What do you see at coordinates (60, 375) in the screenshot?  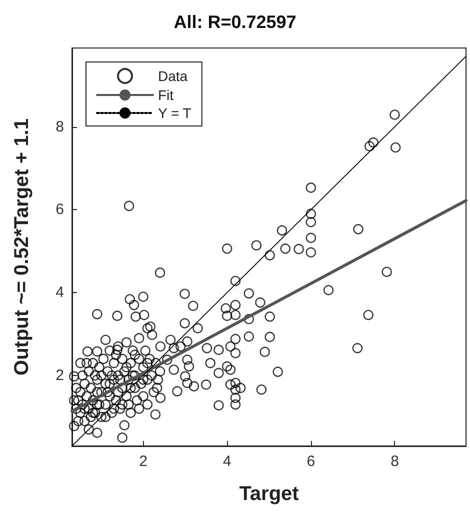 I see `y-tick-label: 2` at bounding box center [60, 375].